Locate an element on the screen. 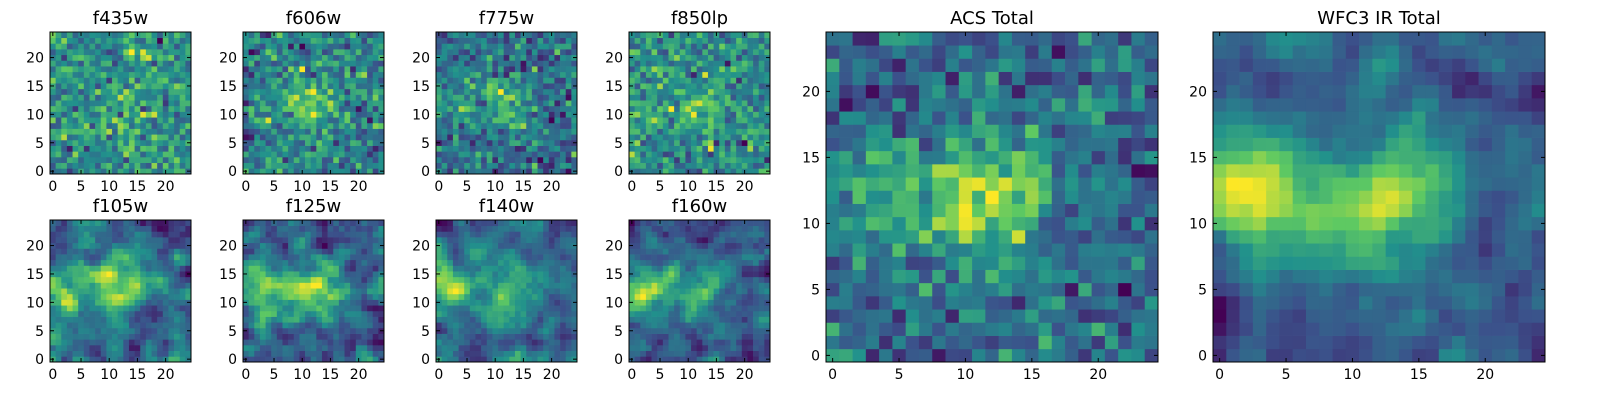 Image resolution: width=1600 pixels, height=400 pixels. panel-title: f850lp is located at coordinates (699, 18).